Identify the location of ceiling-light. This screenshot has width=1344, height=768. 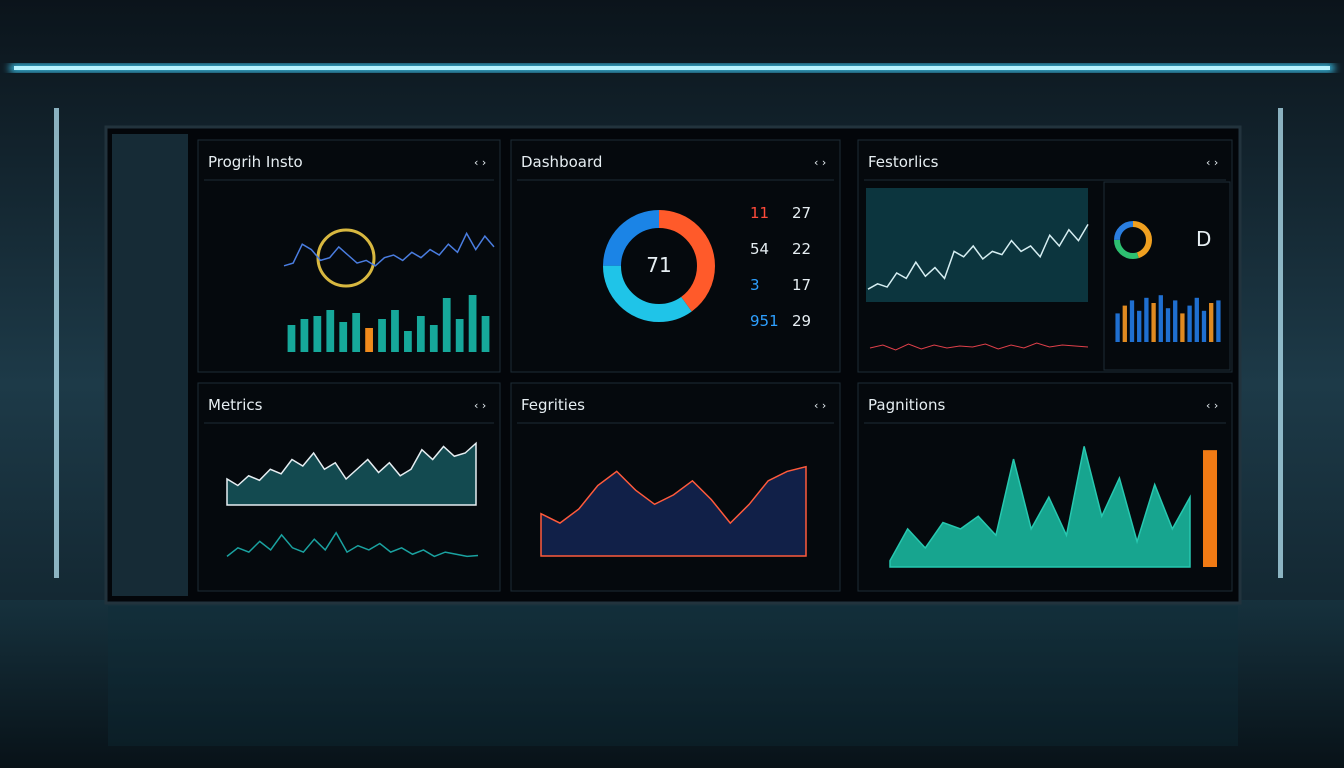
(672, 68).